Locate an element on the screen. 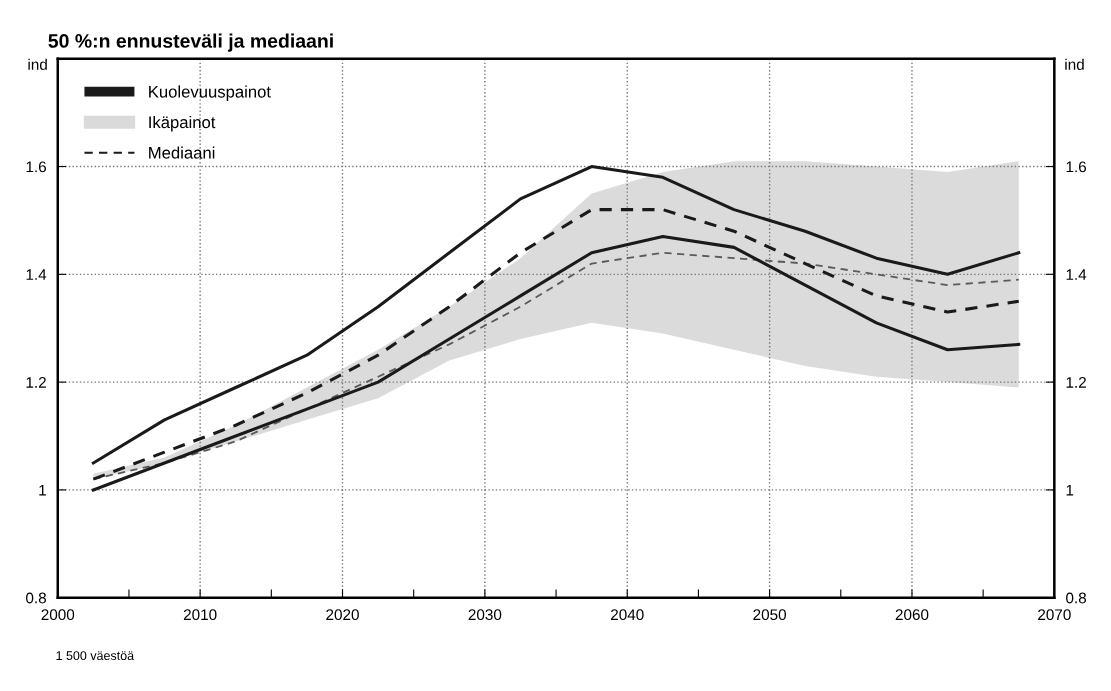  y-tick-label: 1.6 is located at coordinates (36, 167).